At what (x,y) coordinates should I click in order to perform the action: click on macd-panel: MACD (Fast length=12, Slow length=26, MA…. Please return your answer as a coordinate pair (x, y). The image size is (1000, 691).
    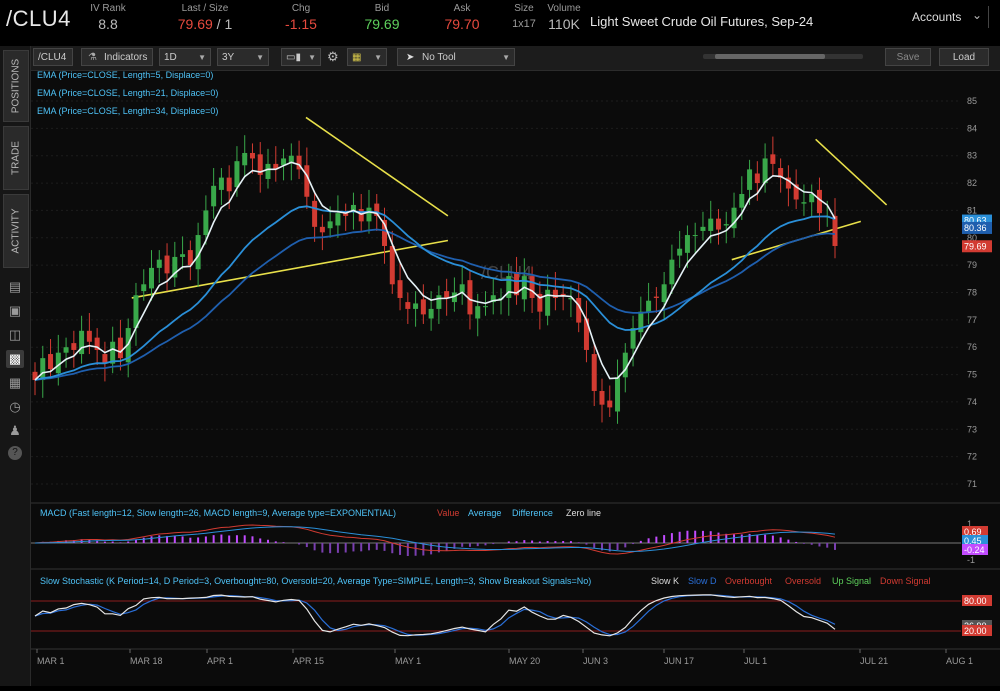
    Looking at the image, I should click on (509, 536).